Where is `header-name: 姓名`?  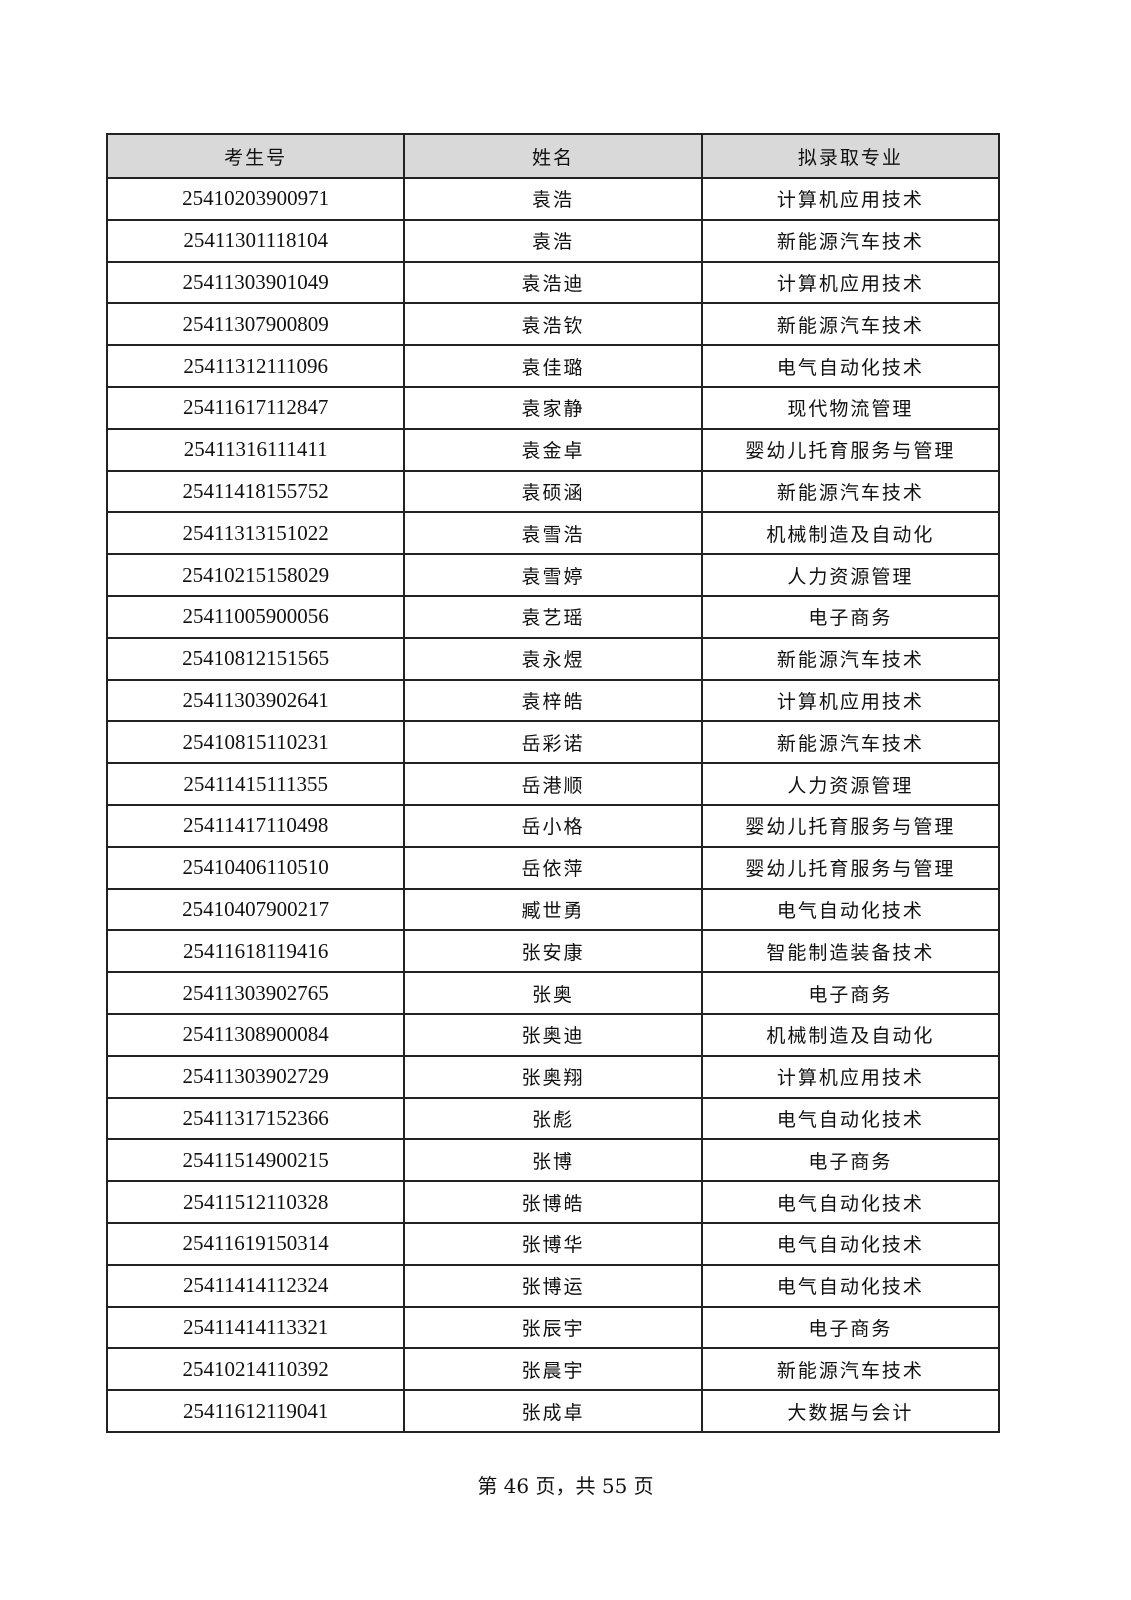 header-name: 姓名 is located at coordinates (553, 156).